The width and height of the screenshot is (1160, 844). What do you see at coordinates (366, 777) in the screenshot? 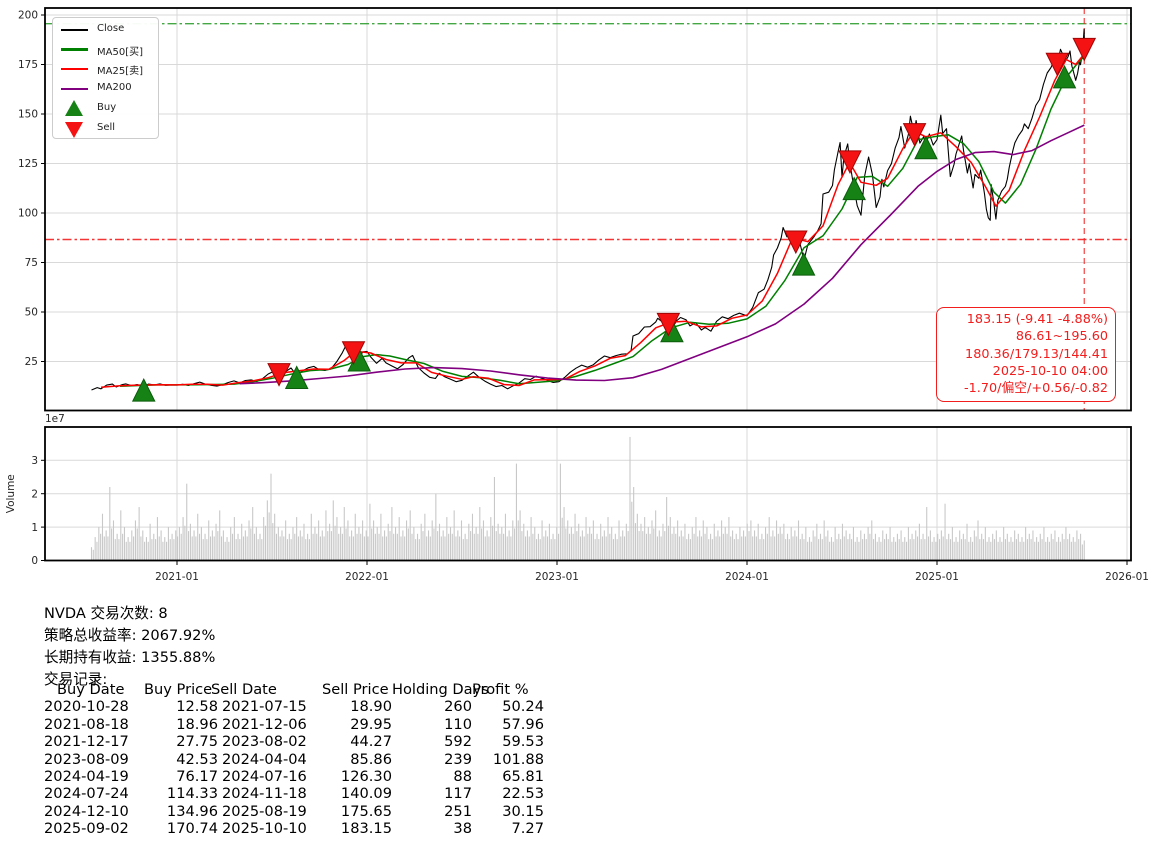
I see `trade-cell: 126.30` at bounding box center [366, 777].